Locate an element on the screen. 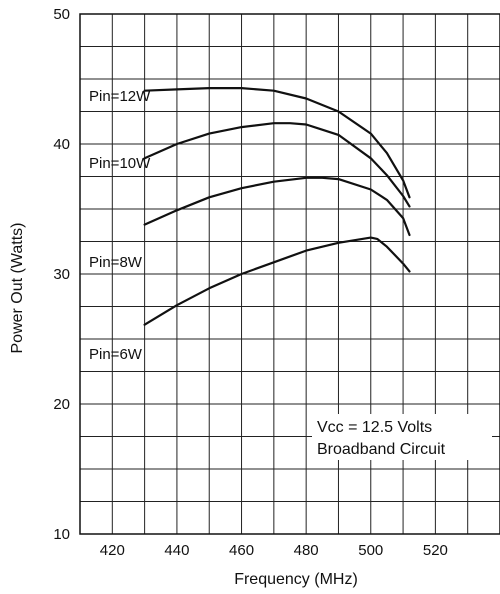 The width and height of the screenshot is (500, 594). y-tick-label: 20 is located at coordinates (61, 404).